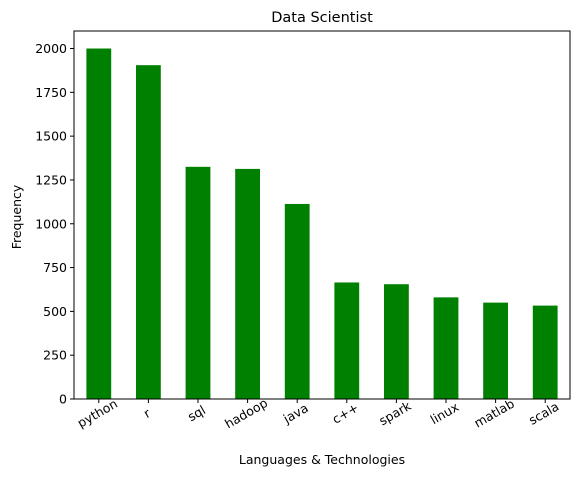  I want to click on x-tick-label: sql, so click(196, 413).